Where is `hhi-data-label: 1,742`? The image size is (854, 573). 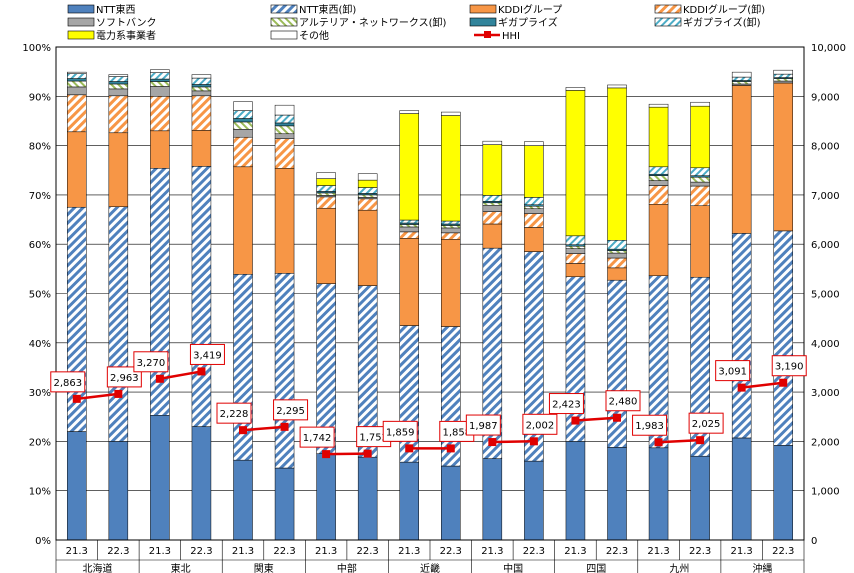
hhi-data-label: 1,742 is located at coordinates (317, 438).